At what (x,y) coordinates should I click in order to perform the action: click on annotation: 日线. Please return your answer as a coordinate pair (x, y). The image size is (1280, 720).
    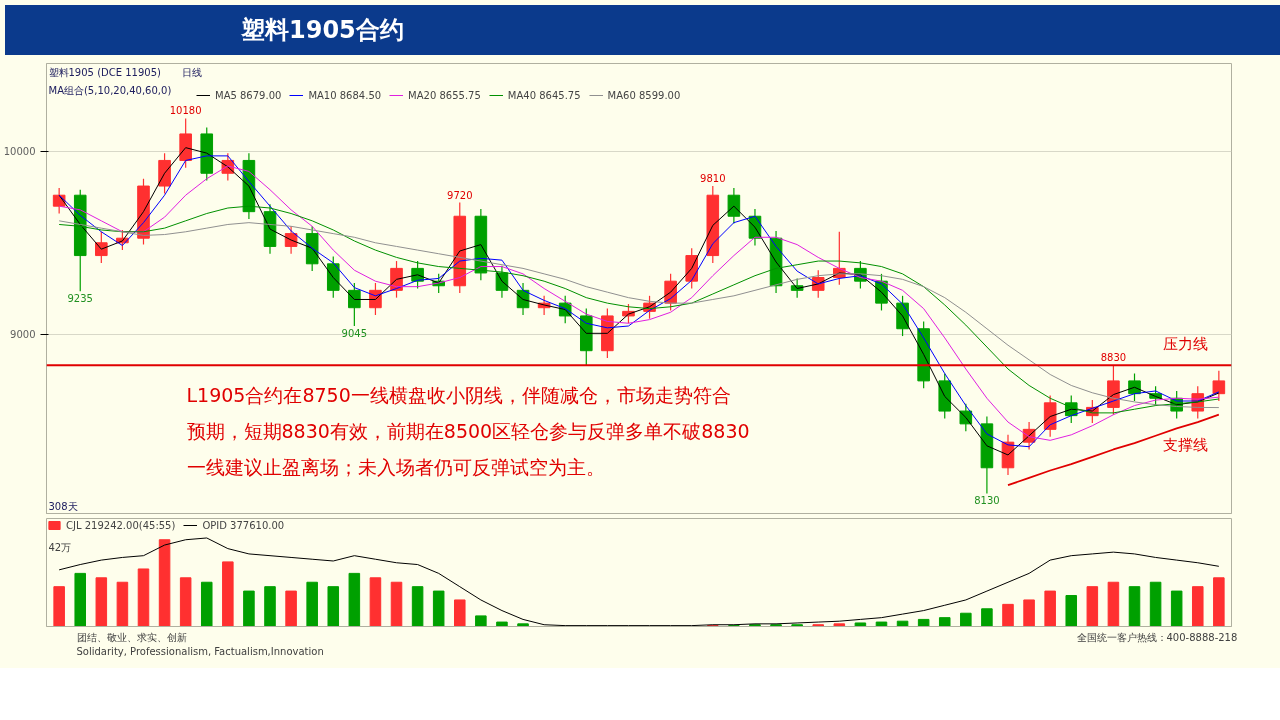
    Looking at the image, I should click on (191, 72).